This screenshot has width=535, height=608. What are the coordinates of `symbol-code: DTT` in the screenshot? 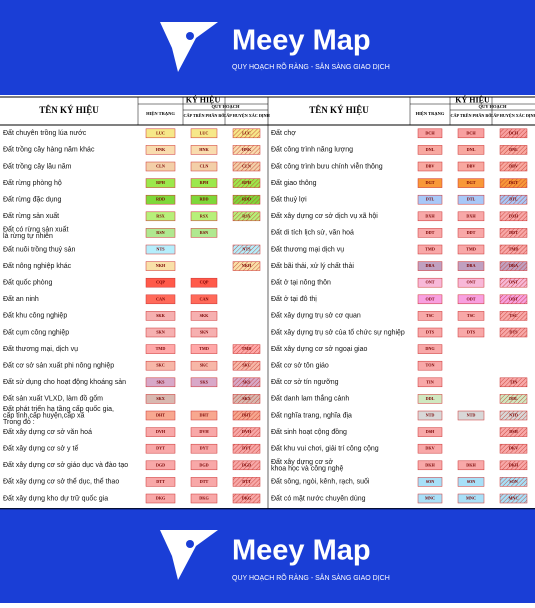 It's located at (246, 481).